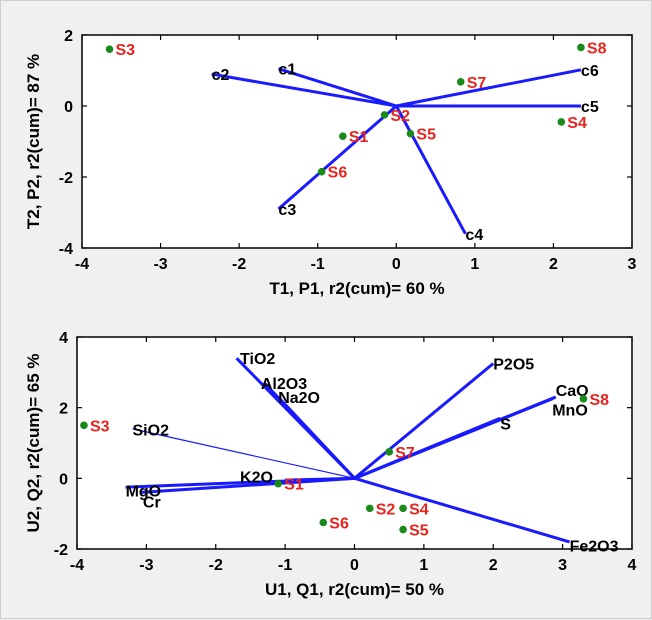  What do you see at coordinates (462, 510) in the screenshot?
I see `loading-vector-fe2o3` at bounding box center [462, 510].